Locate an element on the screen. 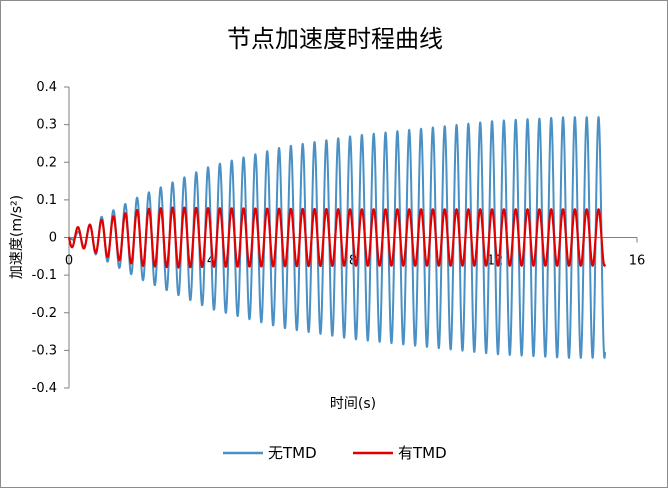 This screenshot has height=489, width=668. y-tick-label: 0 is located at coordinates (53, 238).